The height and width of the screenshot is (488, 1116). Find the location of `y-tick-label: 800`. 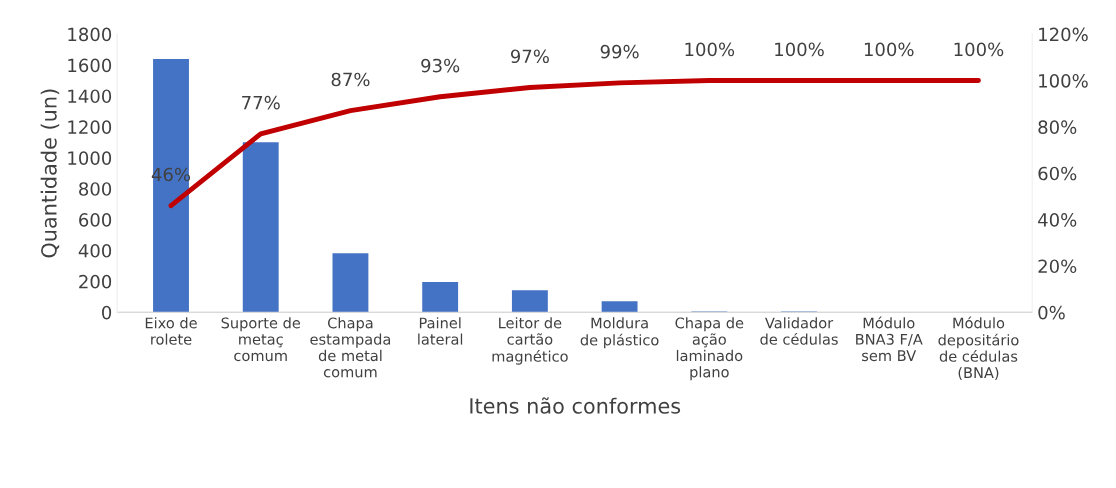

y-tick-label: 800 is located at coordinates (95, 189).